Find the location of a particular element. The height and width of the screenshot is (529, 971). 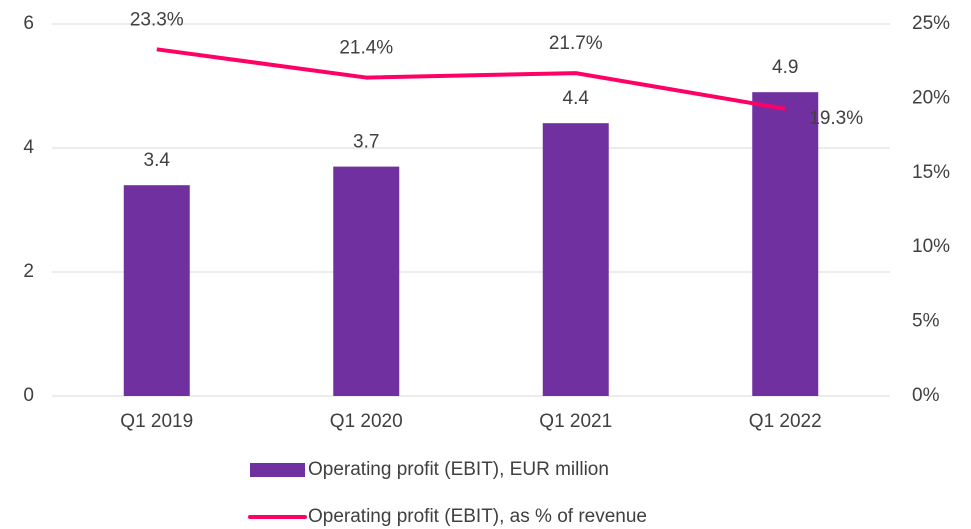

y2-tick-label: 15% is located at coordinates (931, 172).